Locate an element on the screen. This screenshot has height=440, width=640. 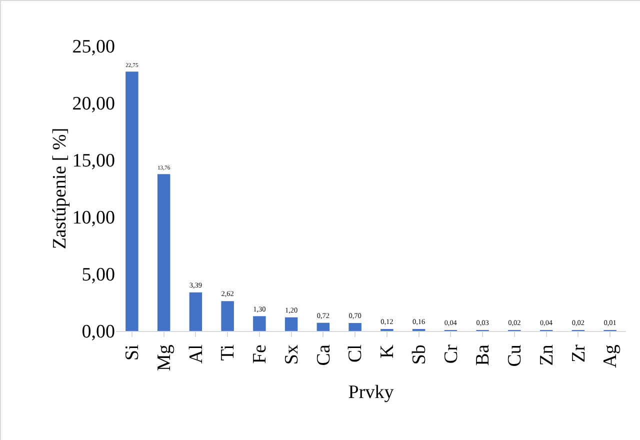
x-tick-label: Zr is located at coordinates (579, 353).